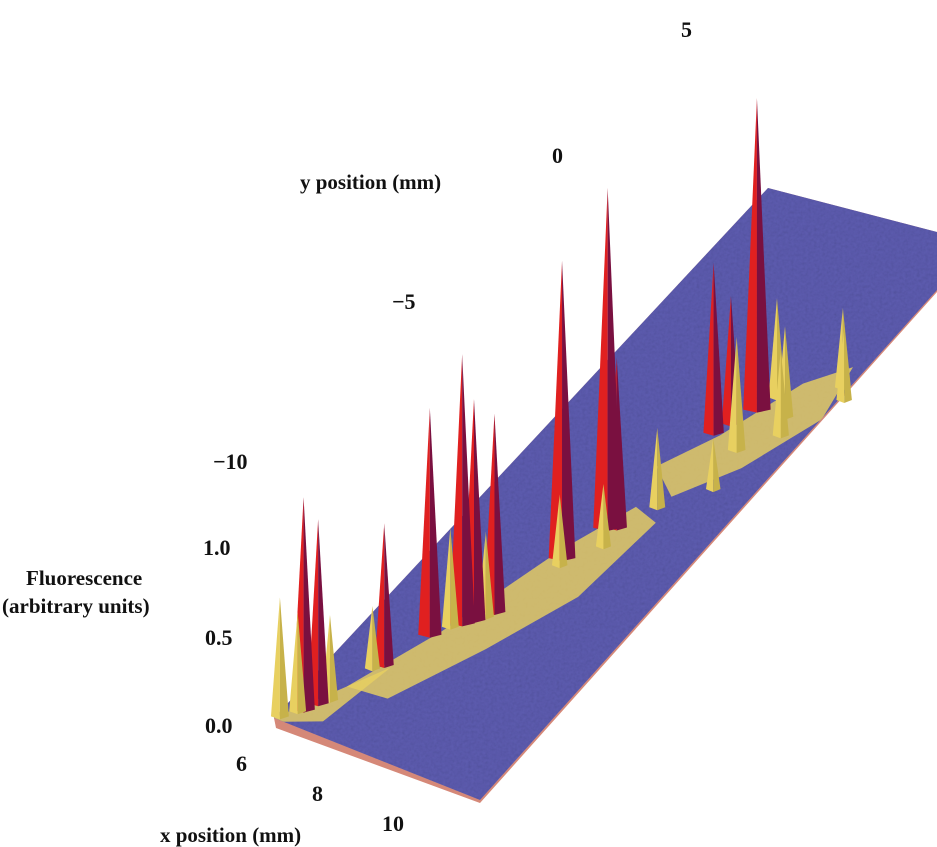  I want to click on y-tick-label: −5, so click(404, 301).